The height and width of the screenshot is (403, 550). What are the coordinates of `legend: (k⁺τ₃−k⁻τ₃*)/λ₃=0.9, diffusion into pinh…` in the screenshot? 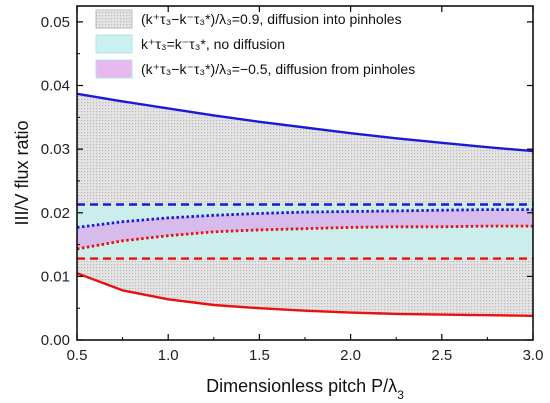 It's located at (255, 44).